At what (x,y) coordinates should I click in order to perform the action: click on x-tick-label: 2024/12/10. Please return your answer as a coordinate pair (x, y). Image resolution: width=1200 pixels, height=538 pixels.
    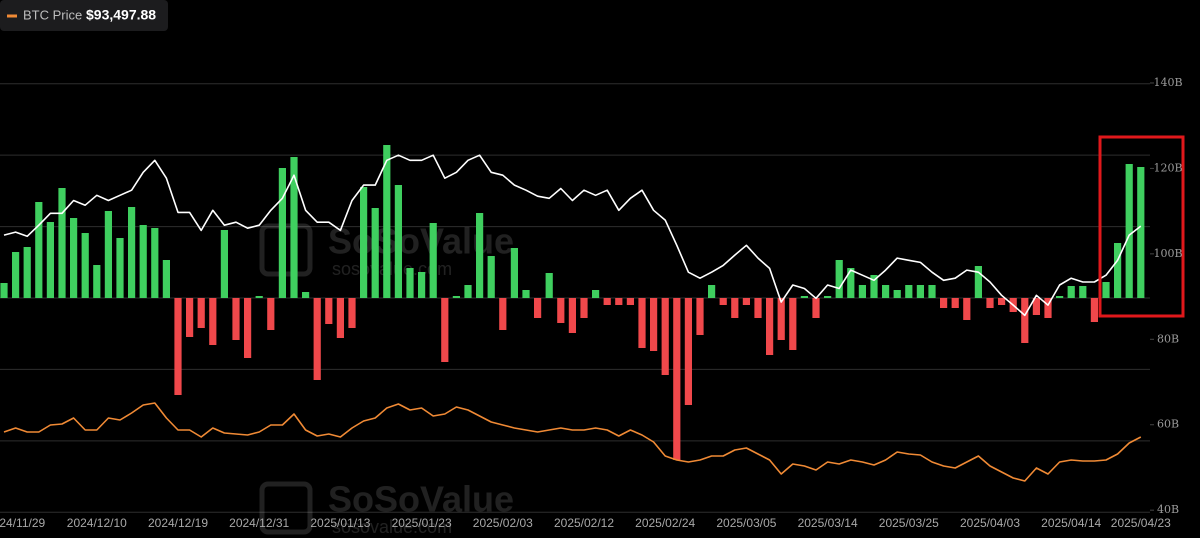
    Looking at the image, I should click on (97, 523).